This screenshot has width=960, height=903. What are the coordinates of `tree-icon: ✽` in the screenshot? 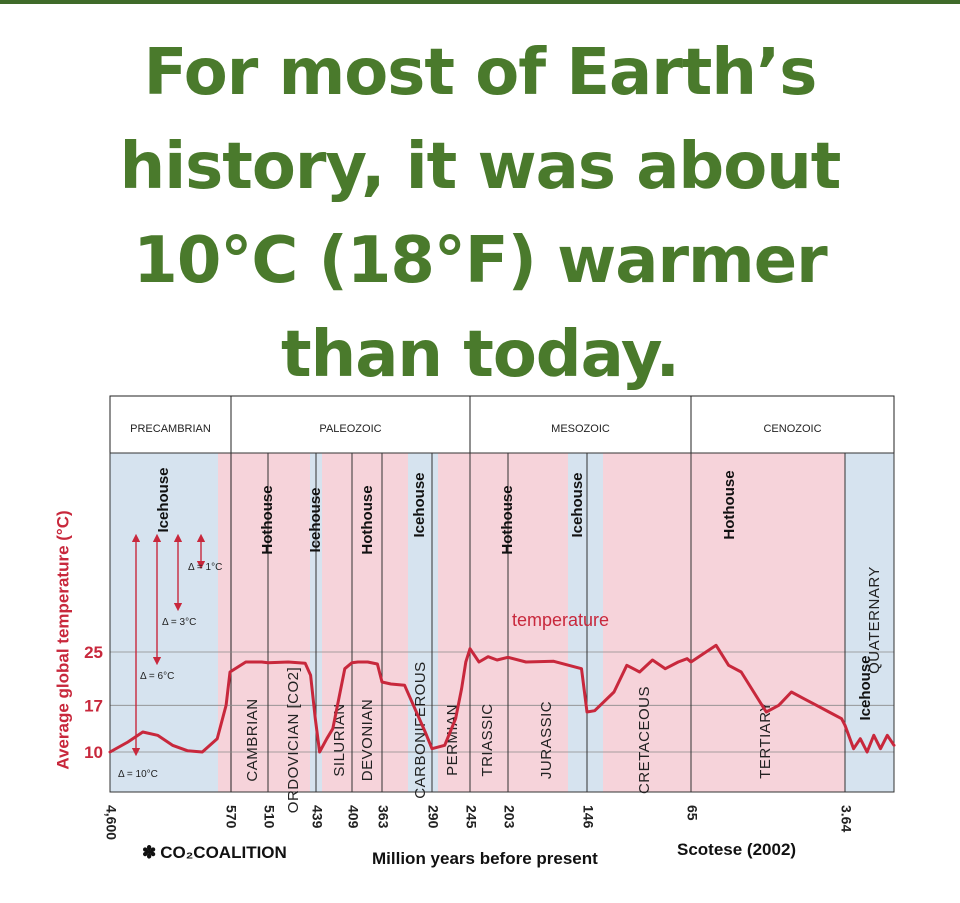 It's located at (149, 852).